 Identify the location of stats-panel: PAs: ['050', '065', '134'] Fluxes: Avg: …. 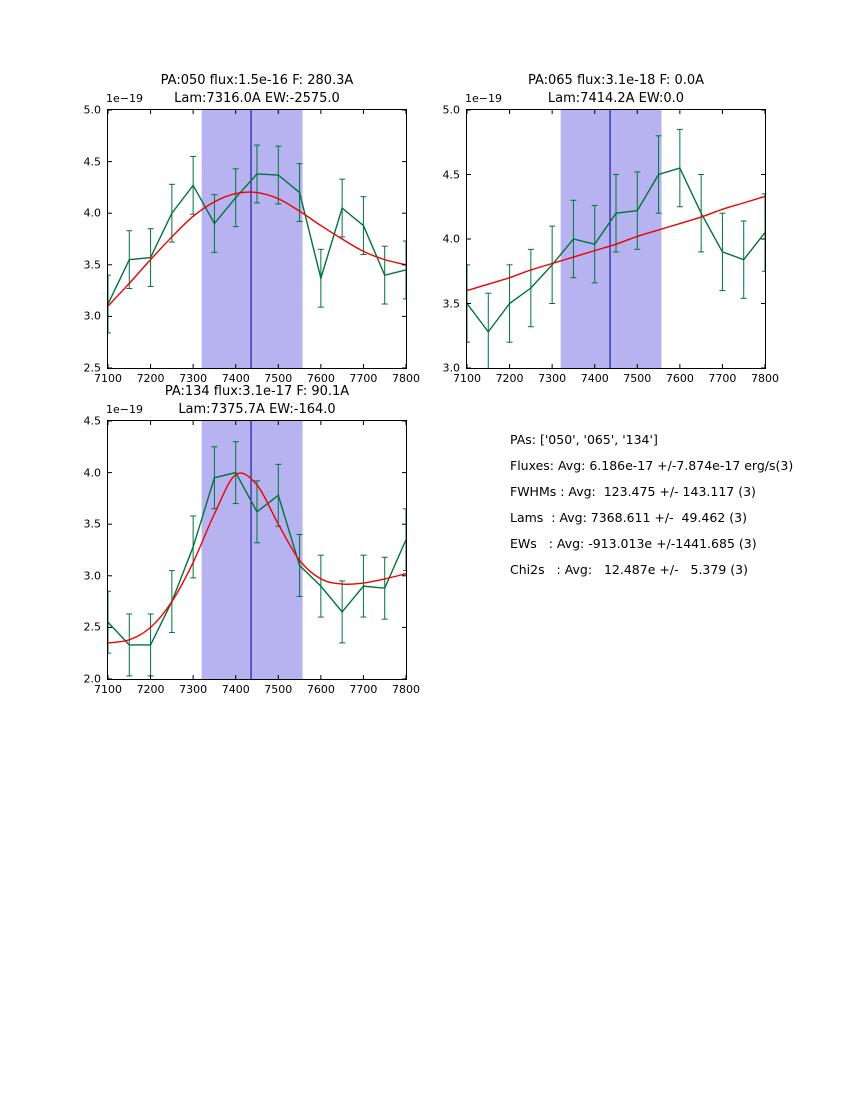
(651, 510).